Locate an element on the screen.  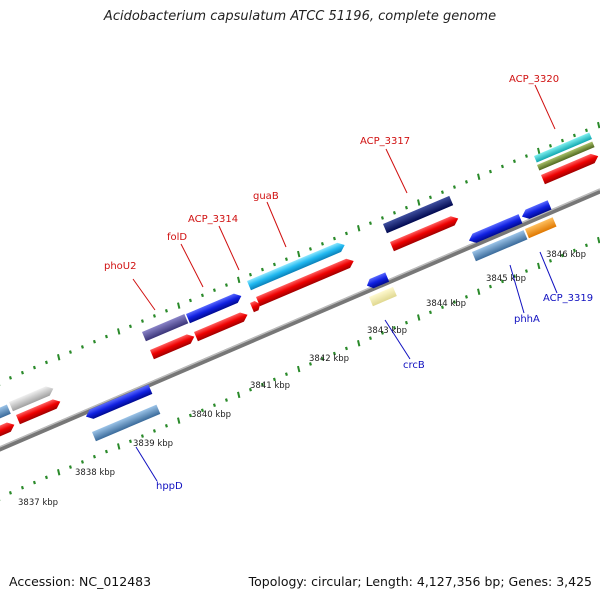
scale-label-3840: 3840 kbp is located at coordinates (211, 415).